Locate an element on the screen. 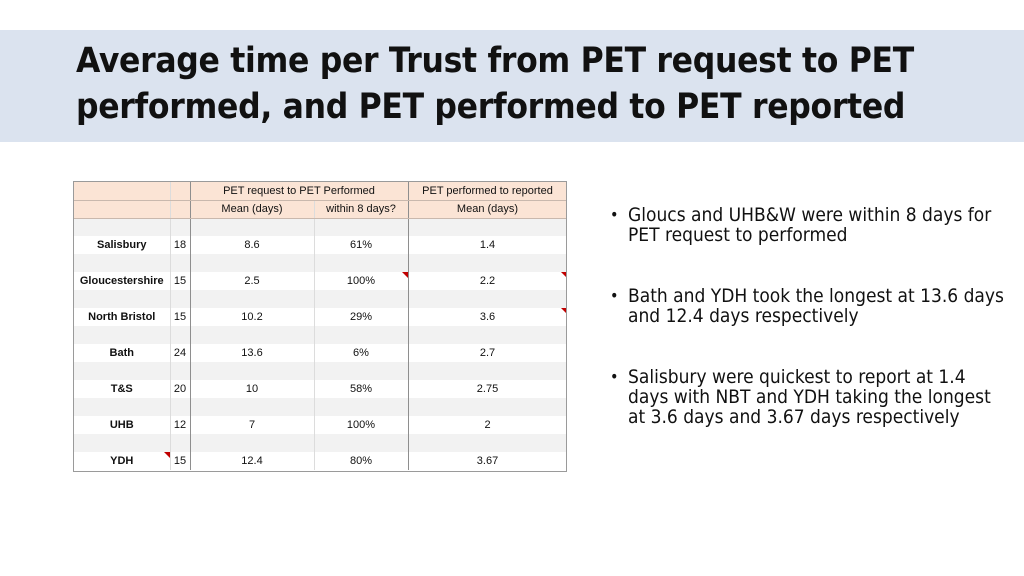 The width and height of the screenshot is (1024, 576). trust-name: T&S is located at coordinates (122, 389).